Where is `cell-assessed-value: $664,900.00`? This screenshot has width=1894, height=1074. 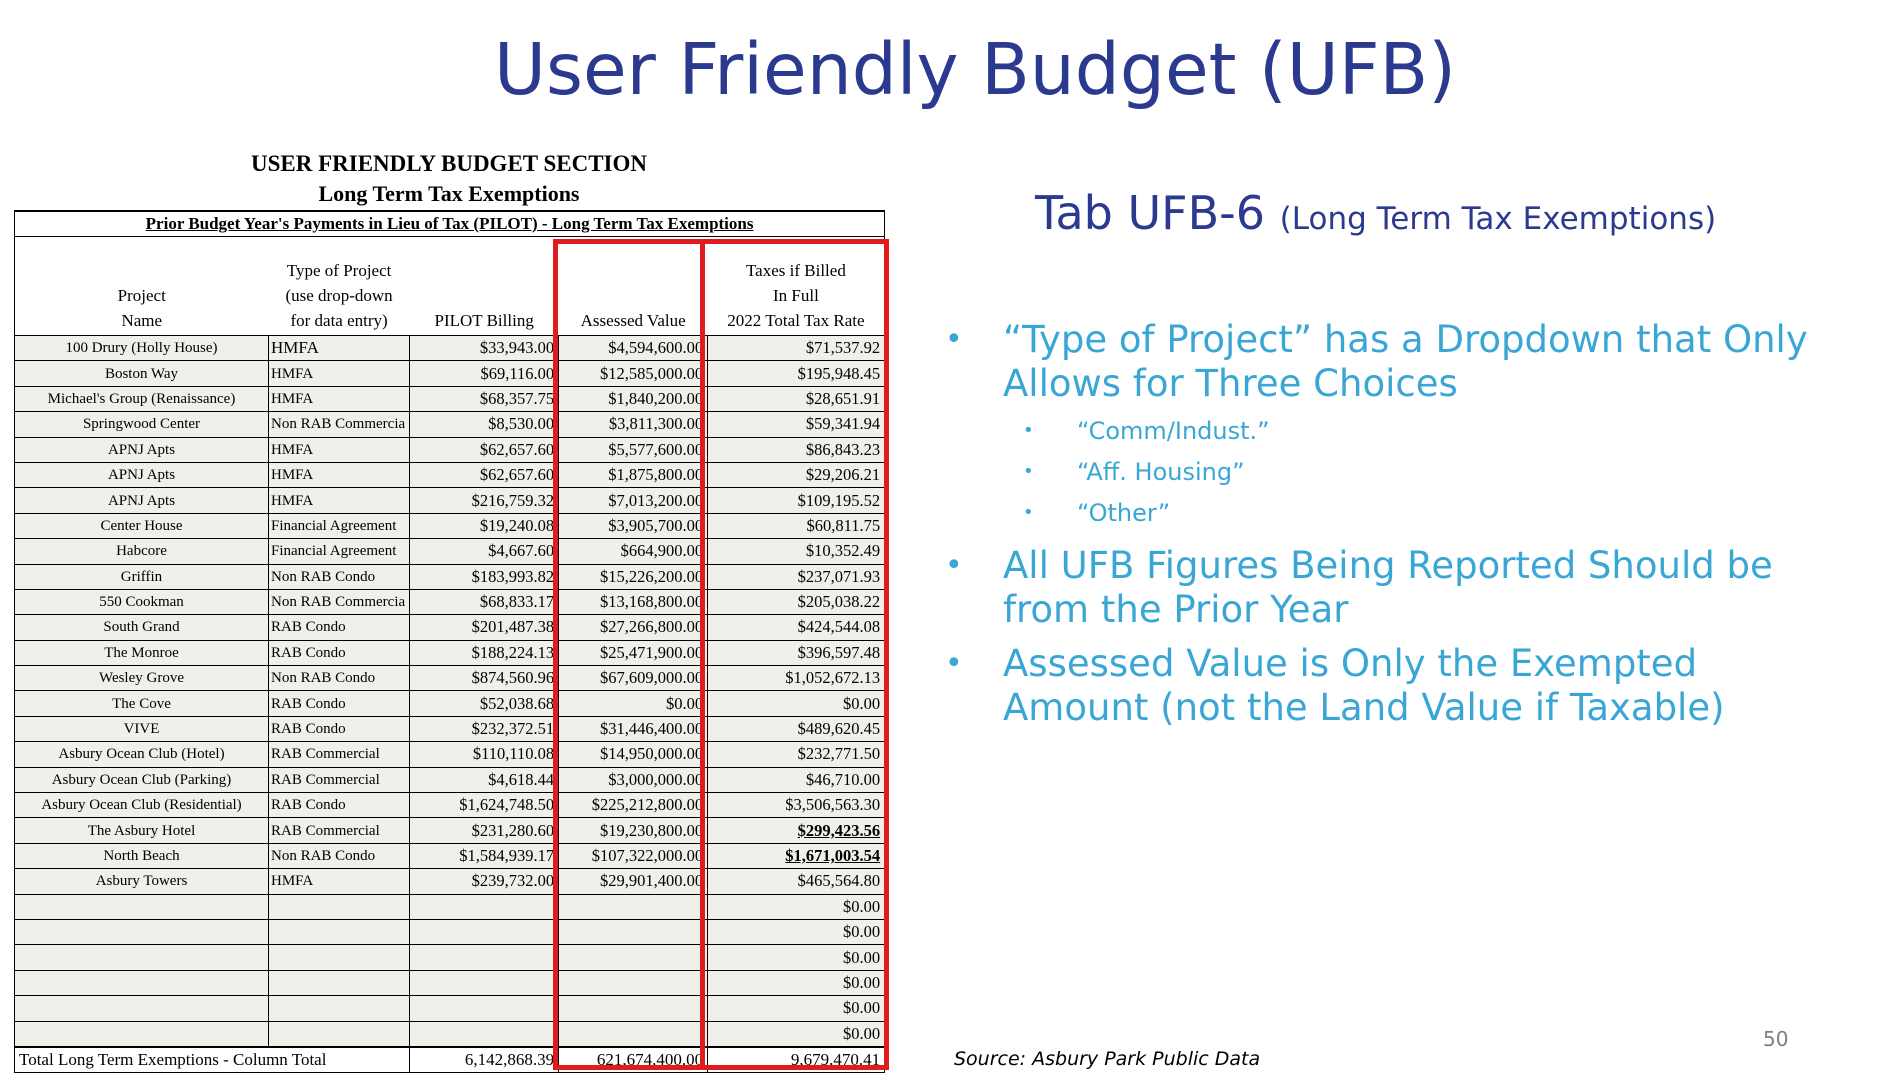 cell-assessed-value: $664,900.00 is located at coordinates (633, 551).